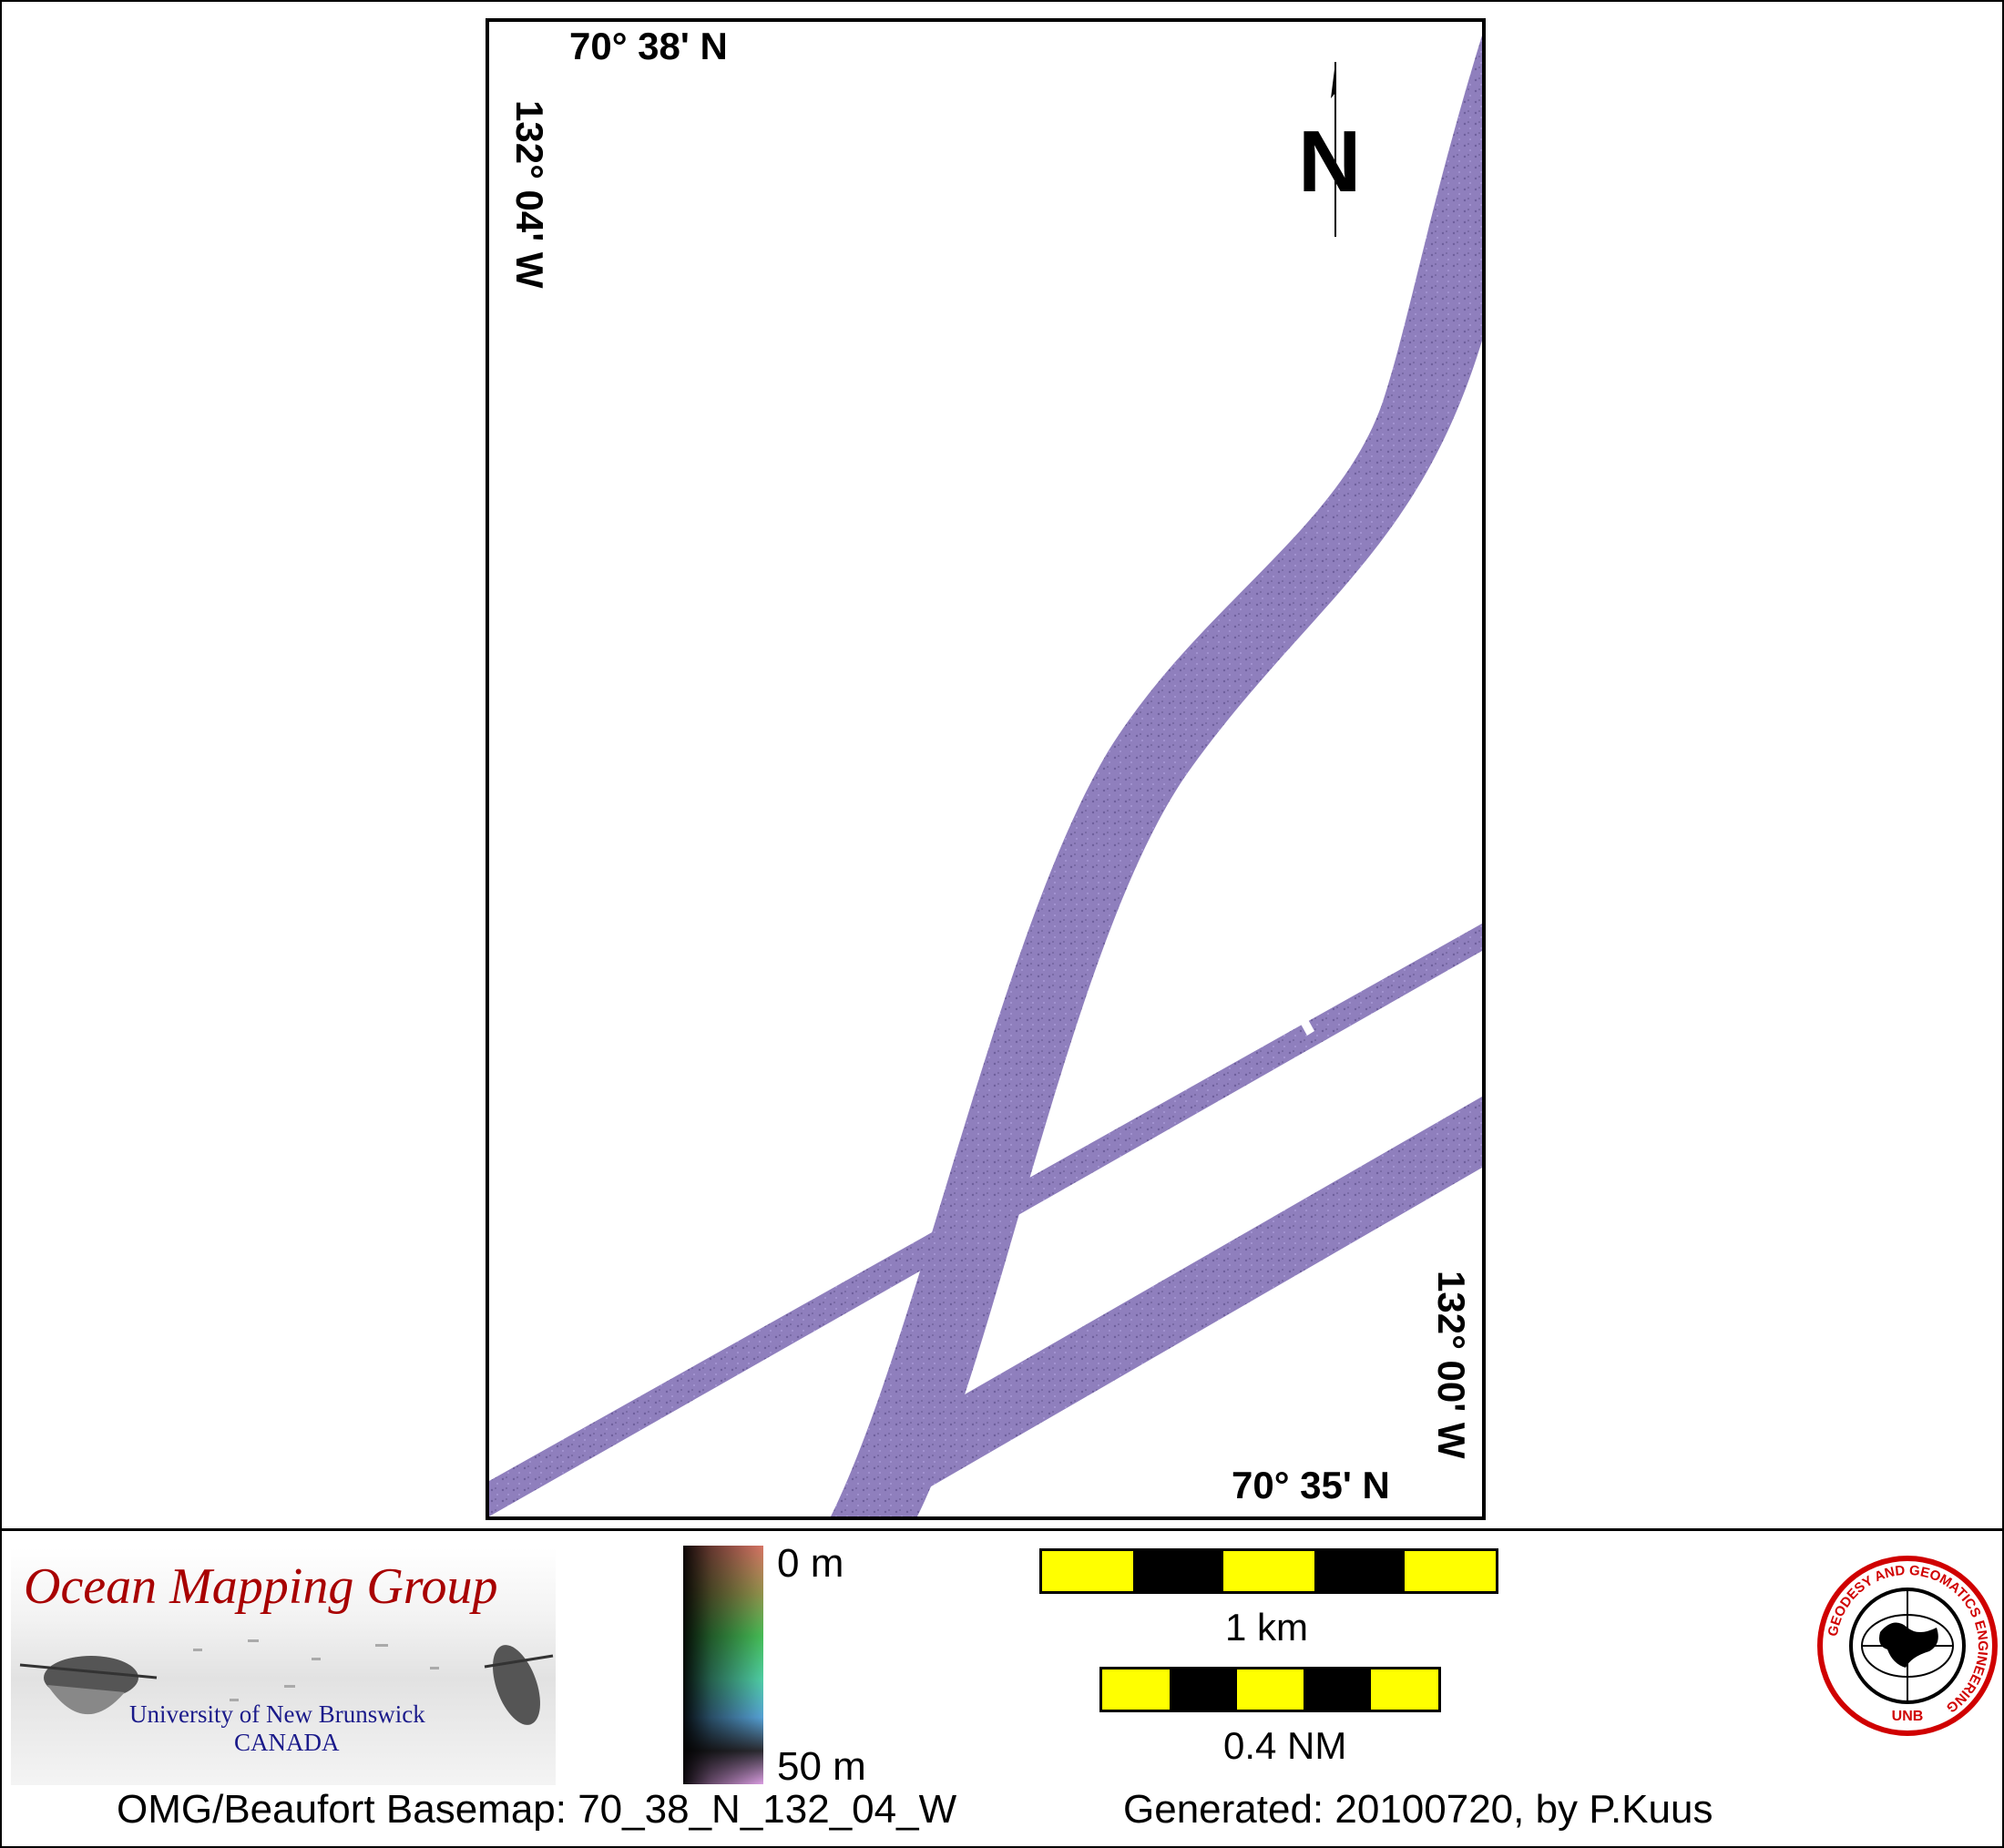 Image resolution: width=2004 pixels, height=1848 pixels. What do you see at coordinates (1907, 1646) in the screenshot?
I see `unb-gge-logo: GEODESY AND GEOMATICS ENGINEERING UNB` at bounding box center [1907, 1646].